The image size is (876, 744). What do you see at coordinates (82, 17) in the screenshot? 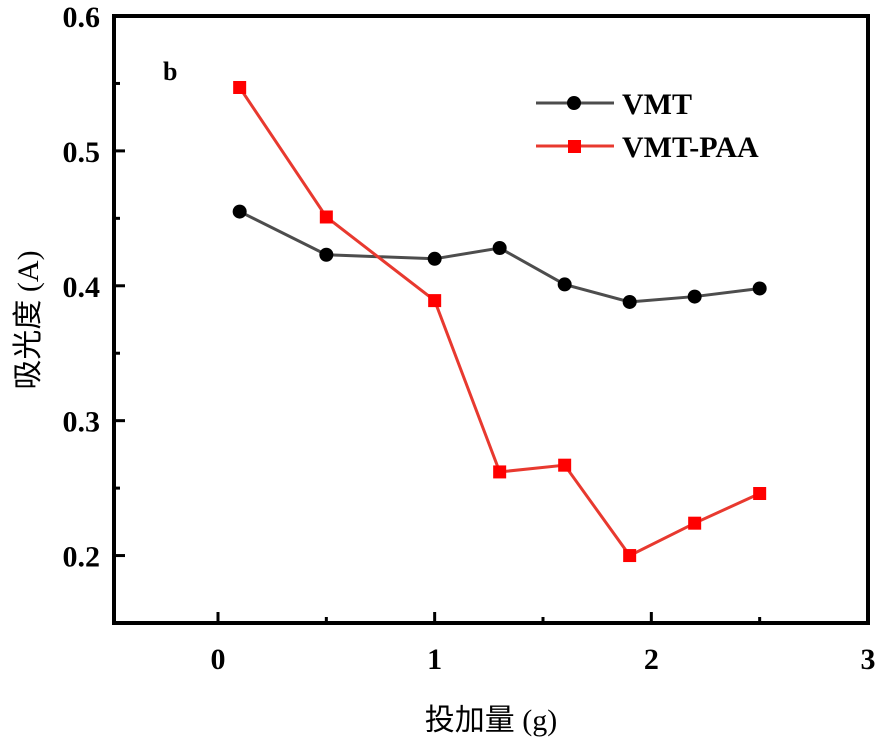
I see `y-tick-label: 0.6` at bounding box center [82, 17].